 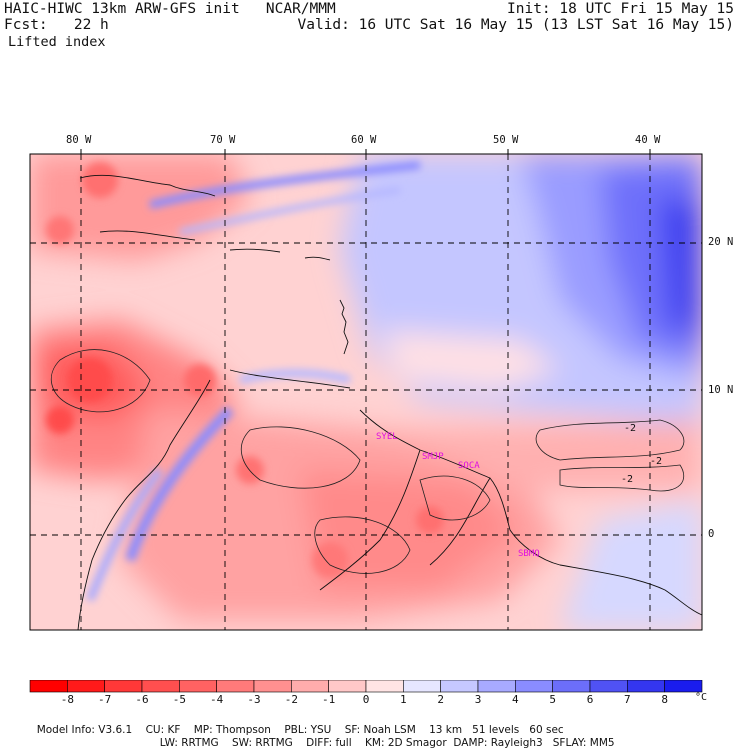 I want to click on footer-item: DAMP: Rayleigh3, so click(x=498, y=743).